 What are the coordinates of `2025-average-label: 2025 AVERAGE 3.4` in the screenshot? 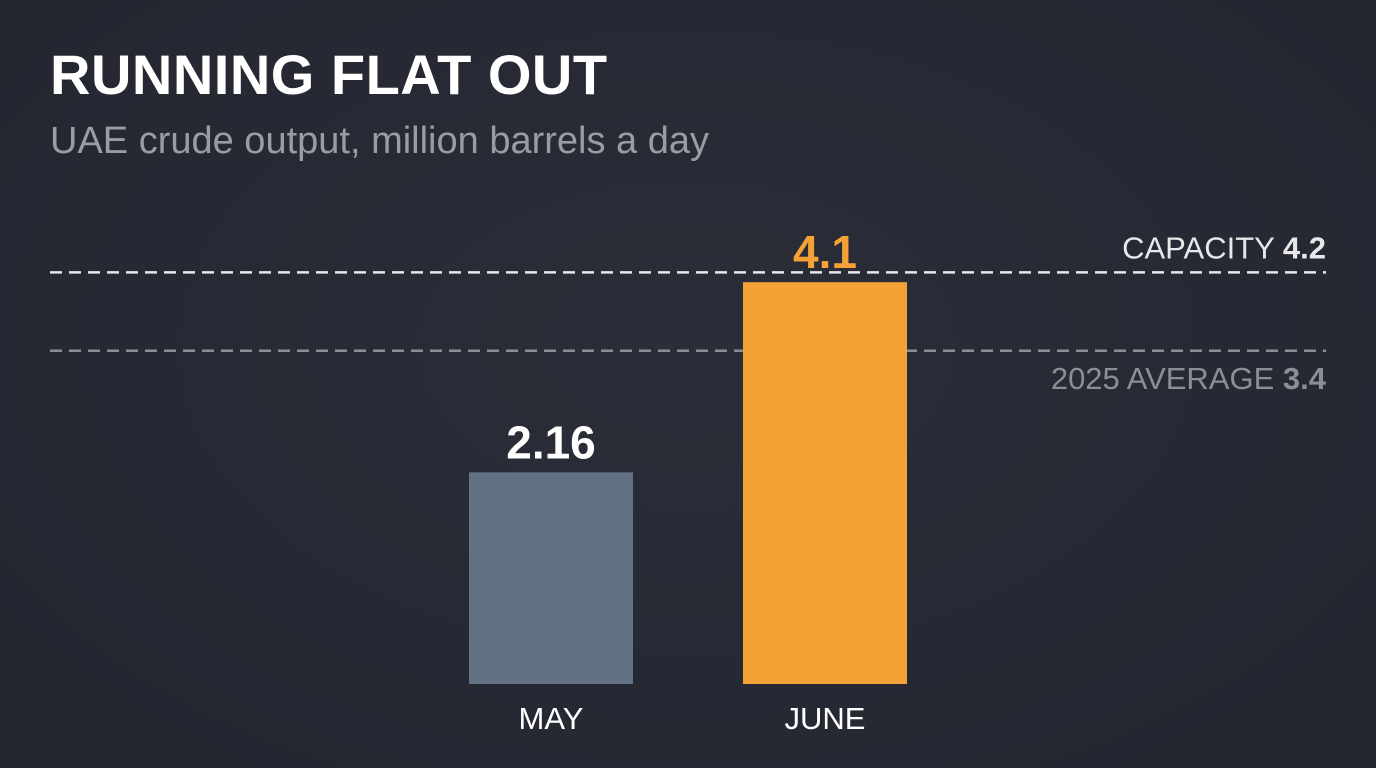 It's located at (1189, 378).